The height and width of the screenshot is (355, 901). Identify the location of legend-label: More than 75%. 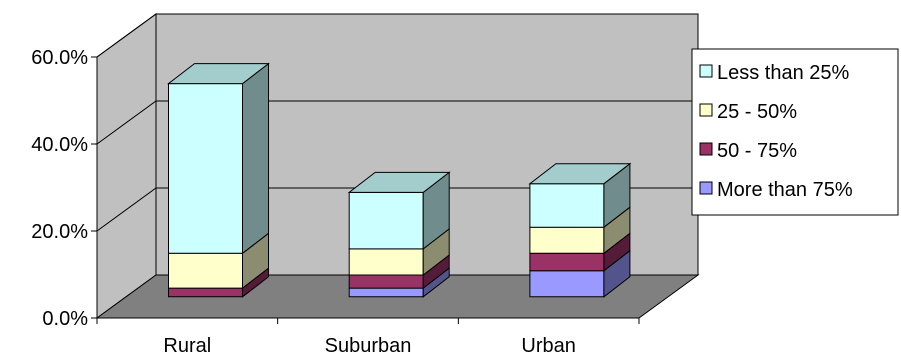
(785, 190).